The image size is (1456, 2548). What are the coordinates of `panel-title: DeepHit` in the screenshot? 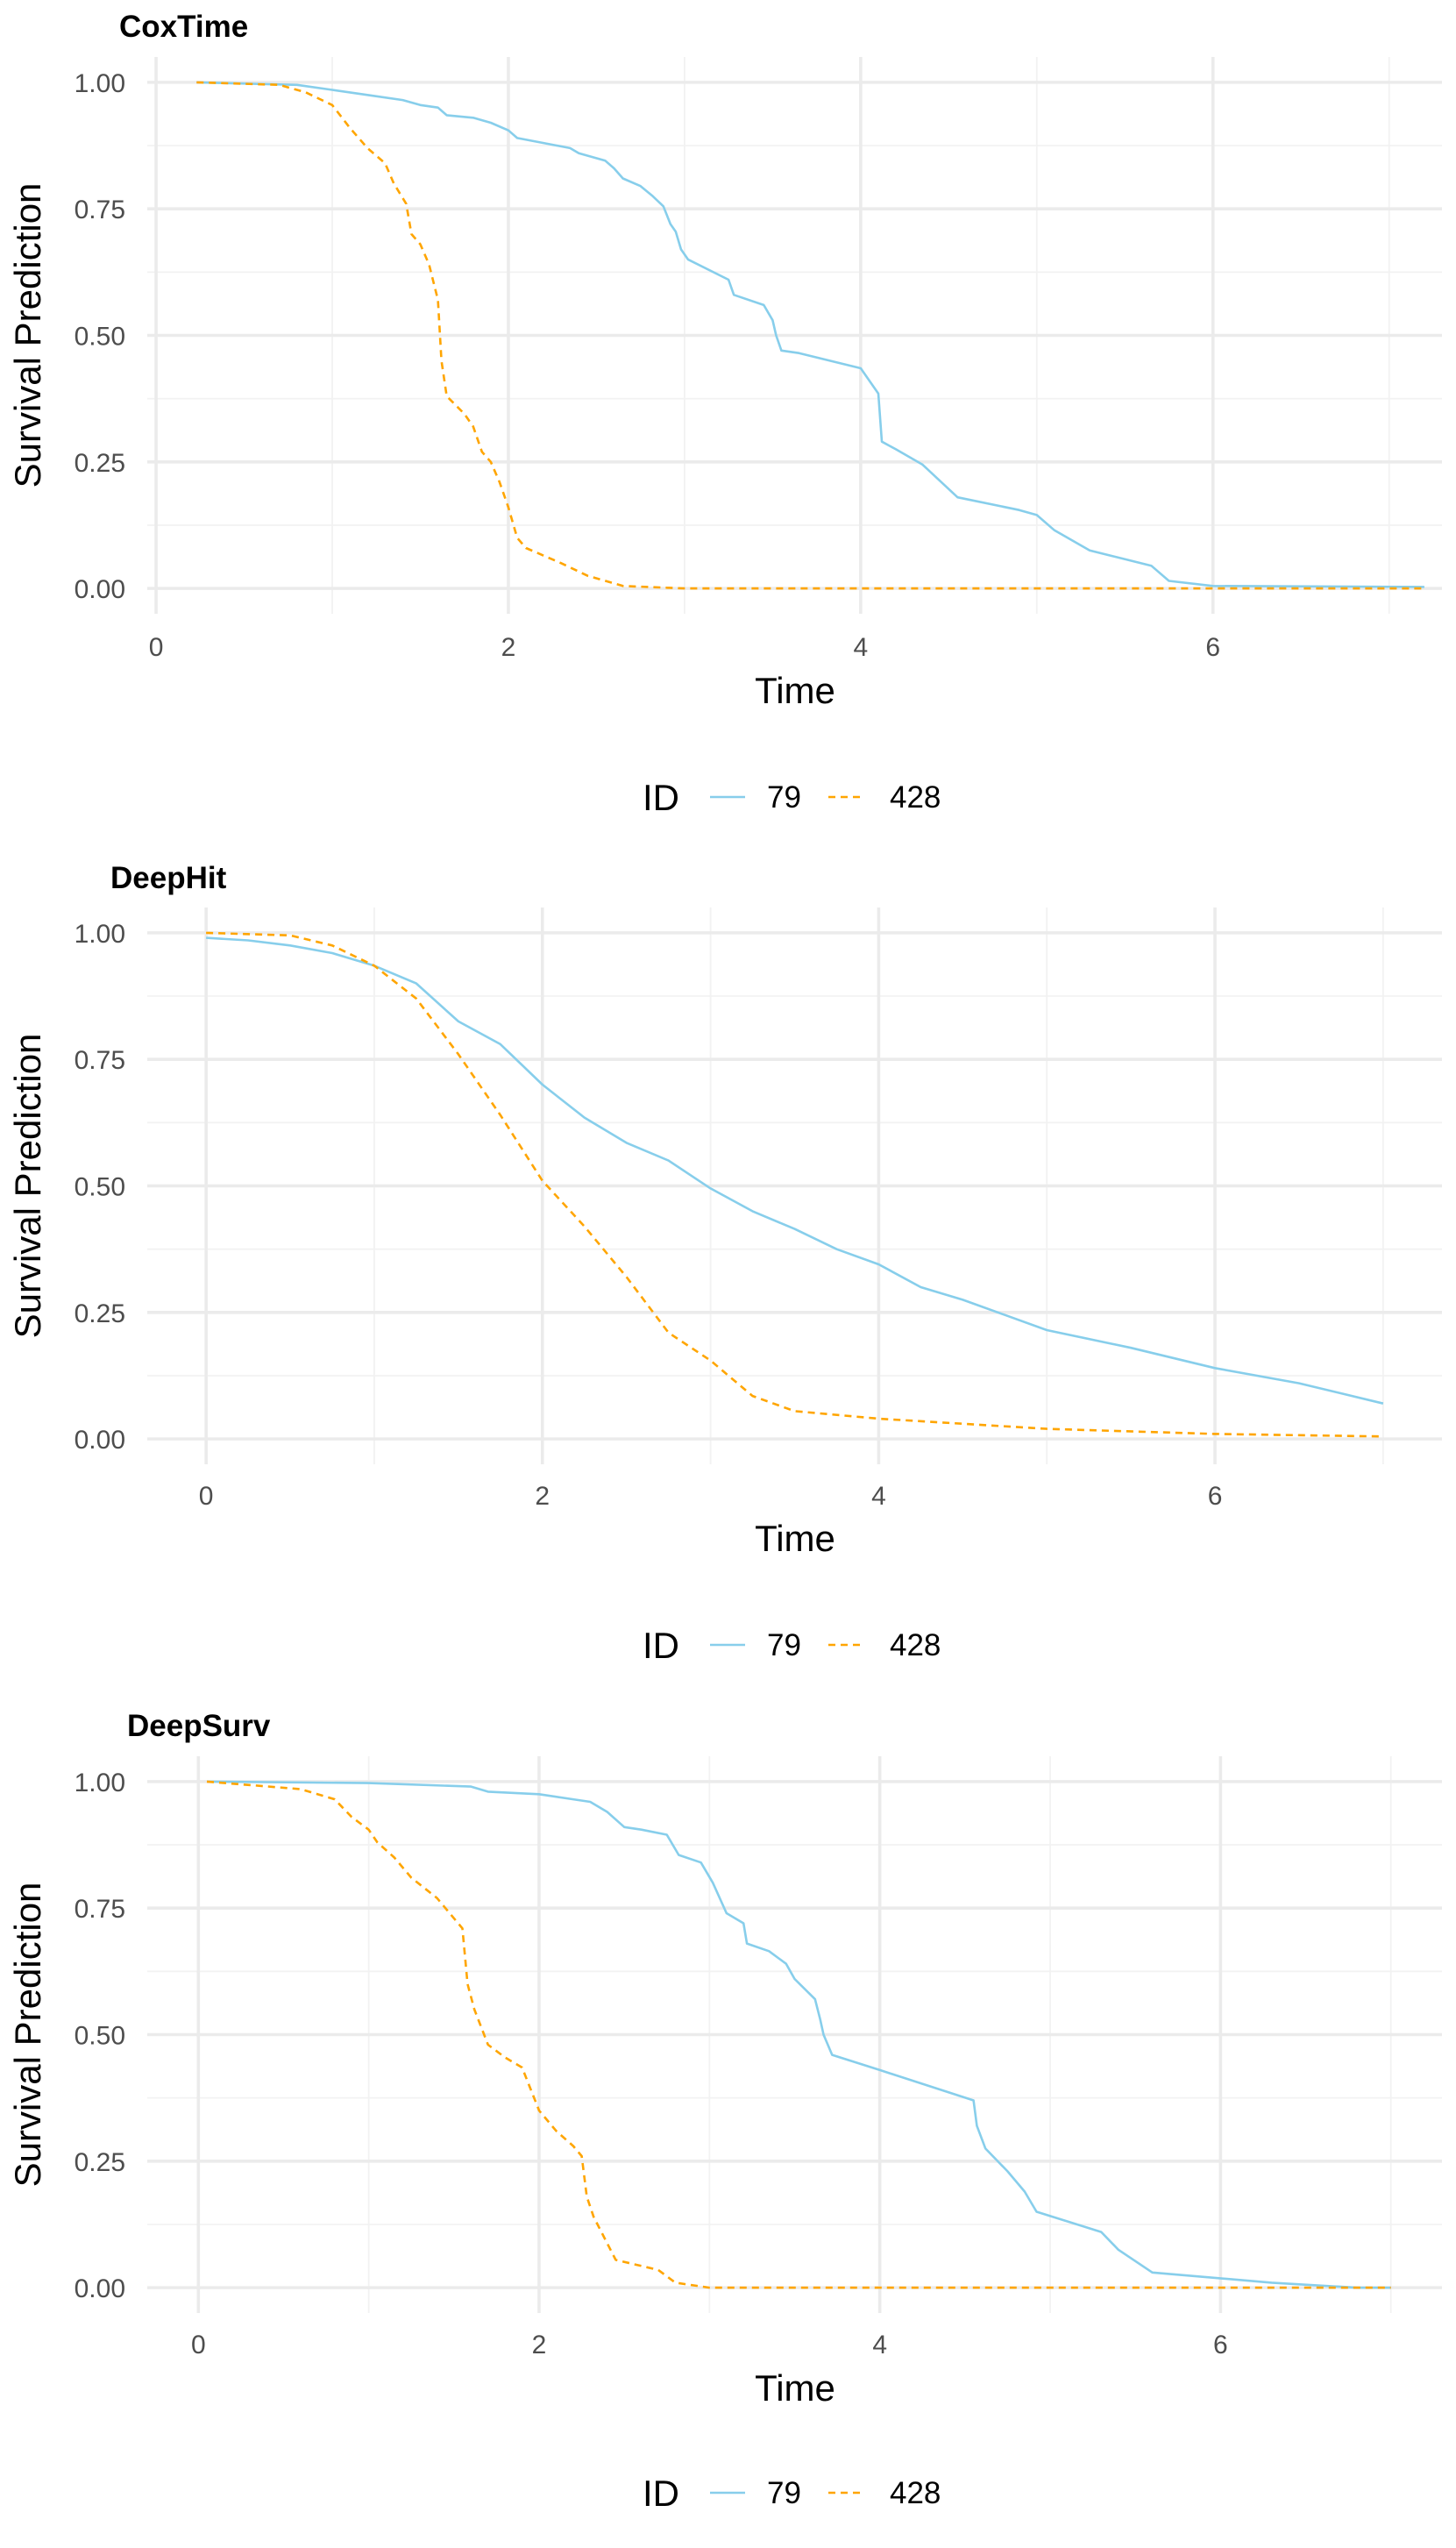 It's located at (168, 878).